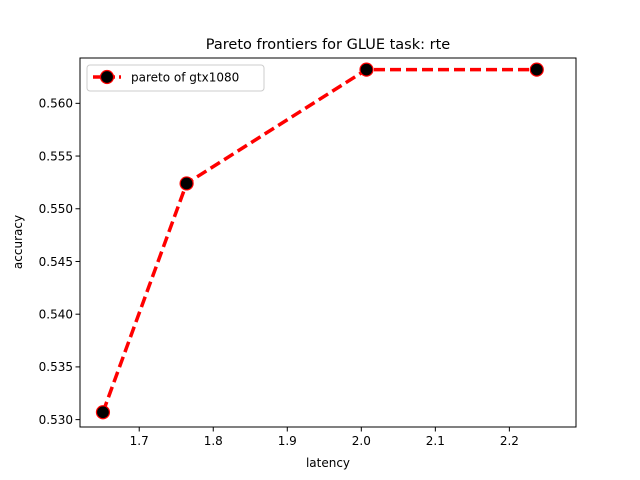 The height and width of the screenshot is (480, 640). I want to click on legend-label: pareto of gtx1080, so click(185, 78).